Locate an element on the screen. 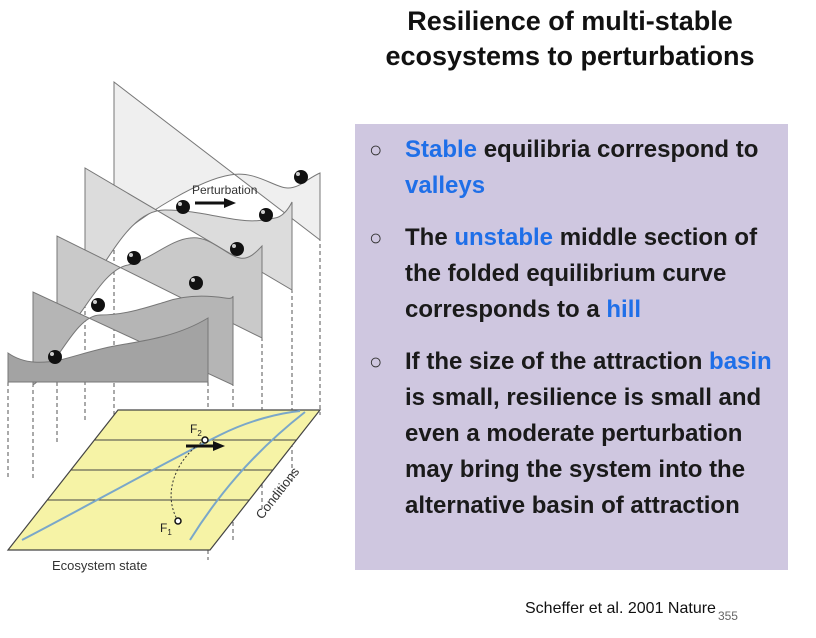 The height and width of the screenshot is (638, 816). bullet-segment: If the size of the attraction is located at coordinates (557, 361).